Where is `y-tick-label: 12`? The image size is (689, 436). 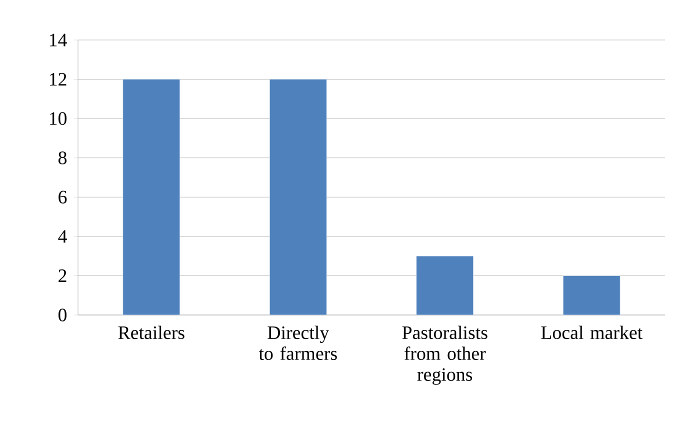 y-tick-label: 12 is located at coordinates (58, 79).